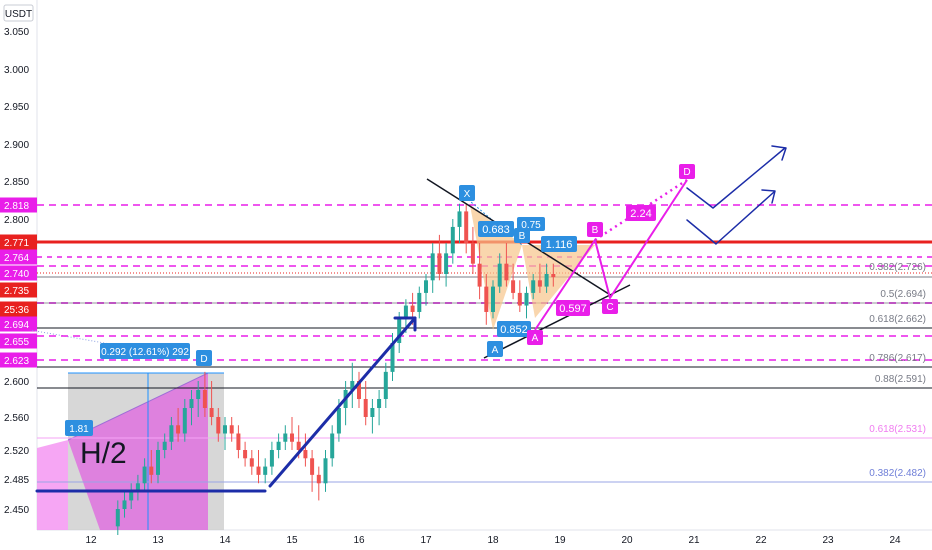 The height and width of the screenshot is (550, 932). I want to click on h2-label: H/2, so click(103, 453).